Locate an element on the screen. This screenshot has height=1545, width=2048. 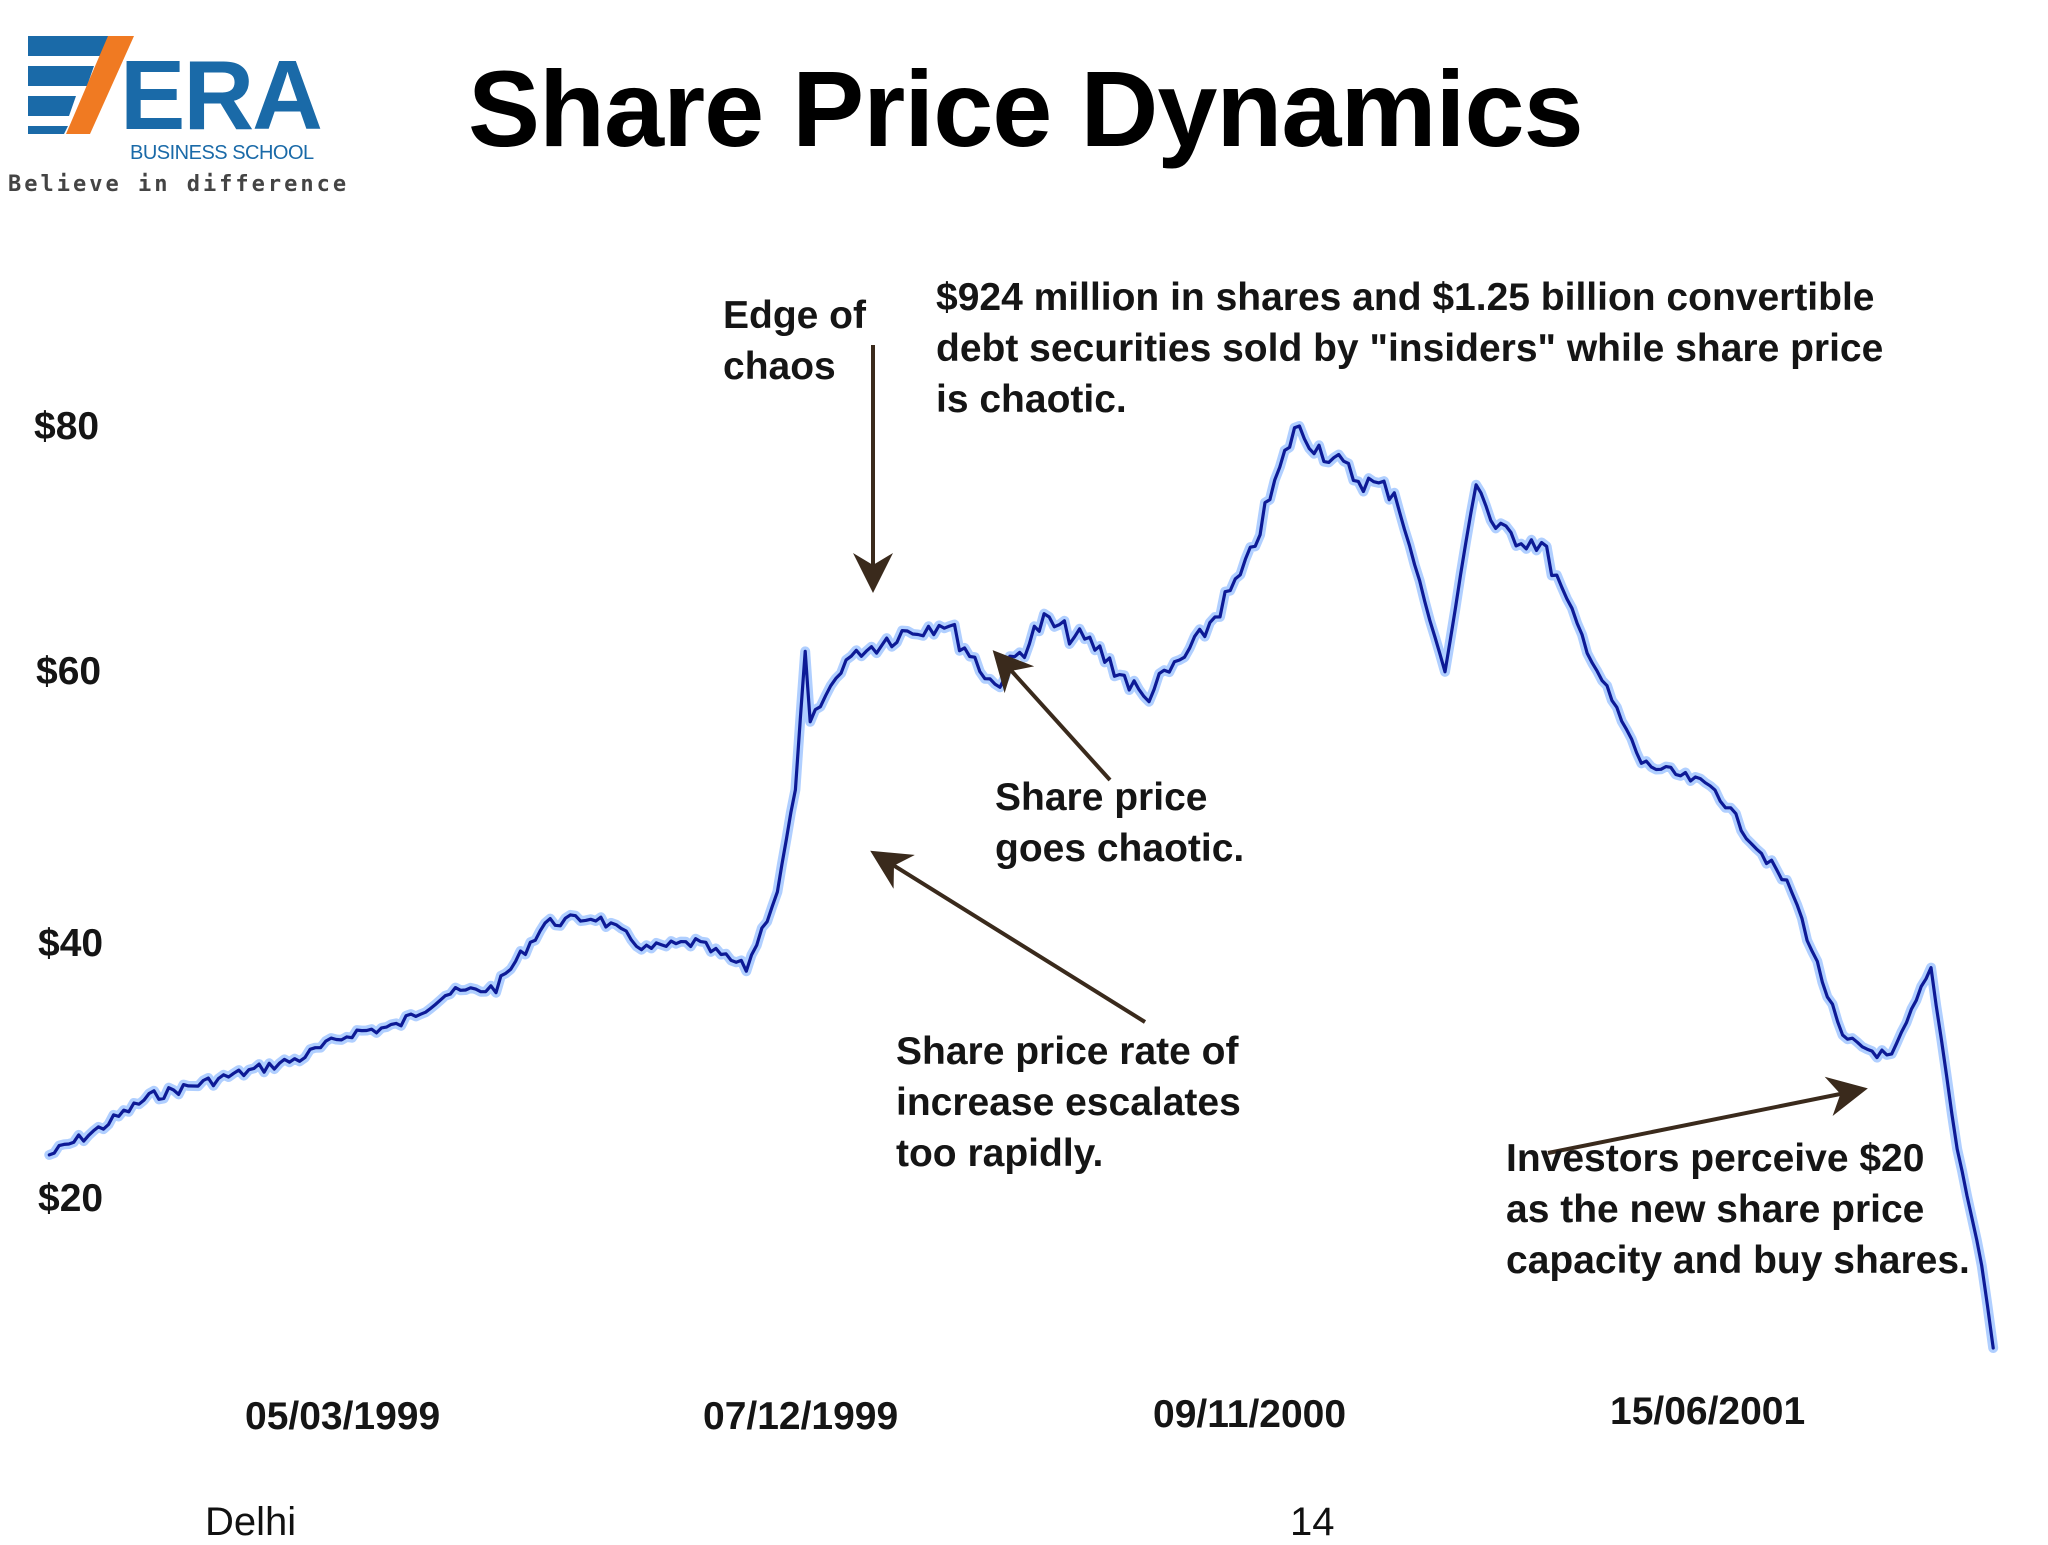
logo-tagline: Believe in difference is located at coordinates (179, 184).